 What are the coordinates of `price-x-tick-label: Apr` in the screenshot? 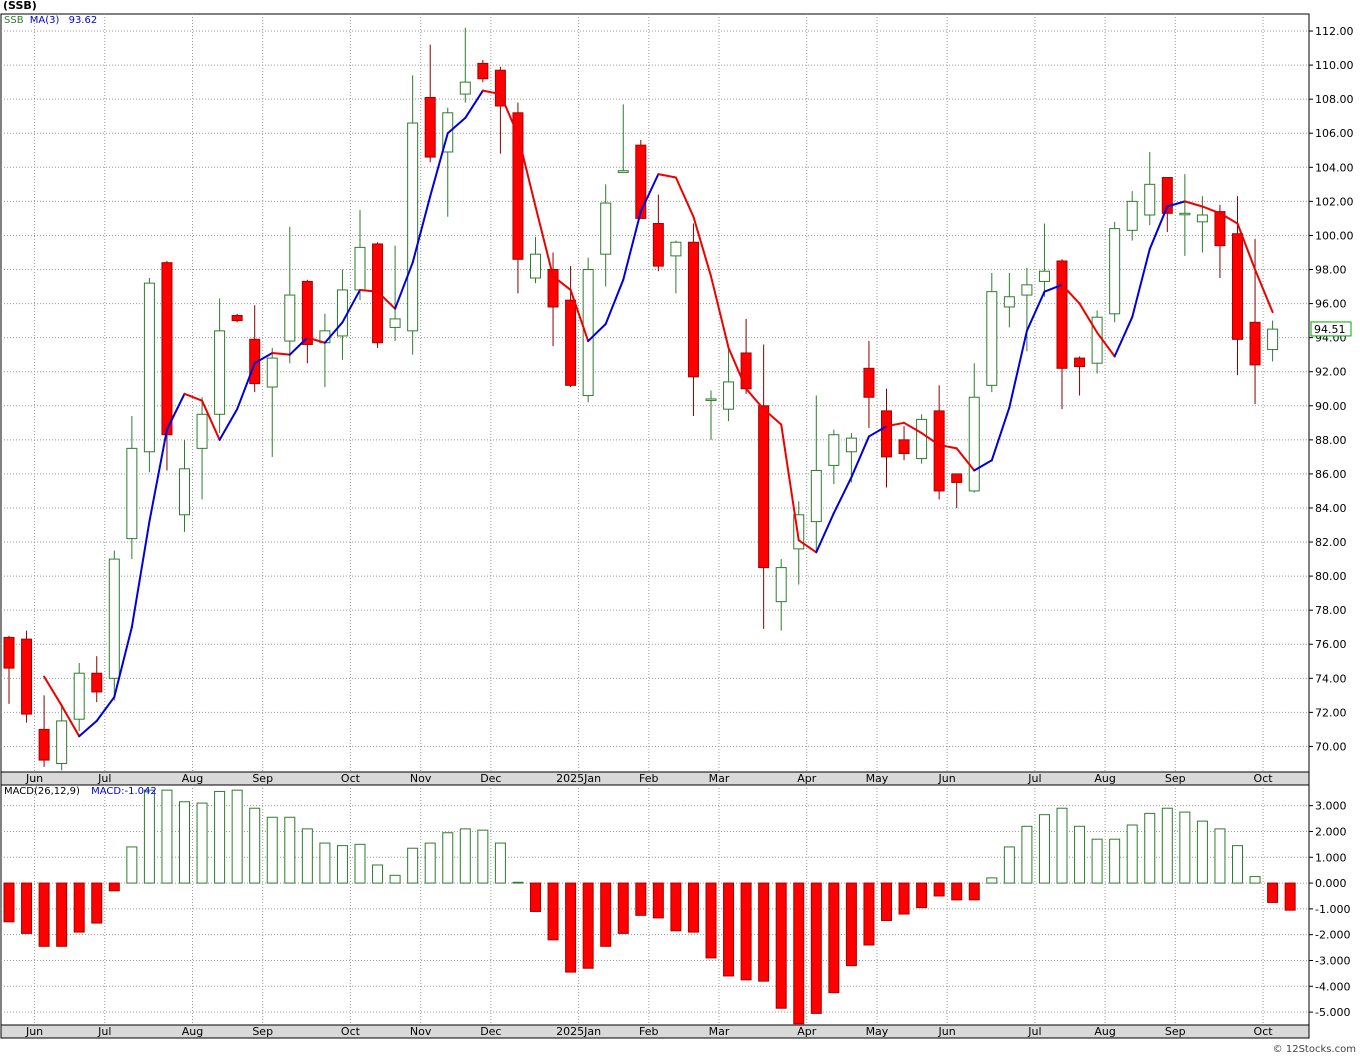 It's located at (807, 778).